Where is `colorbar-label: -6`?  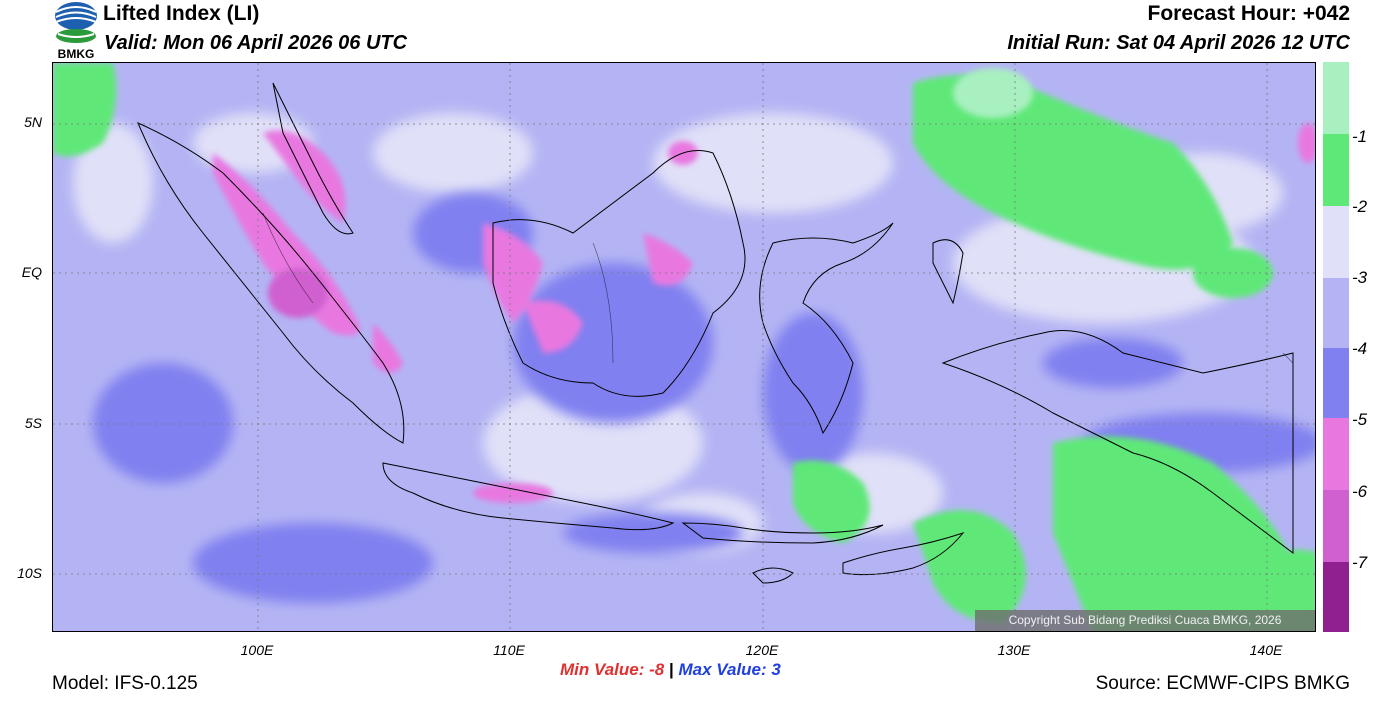 colorbar-label: -6 is located at coordinates (1360, 491).